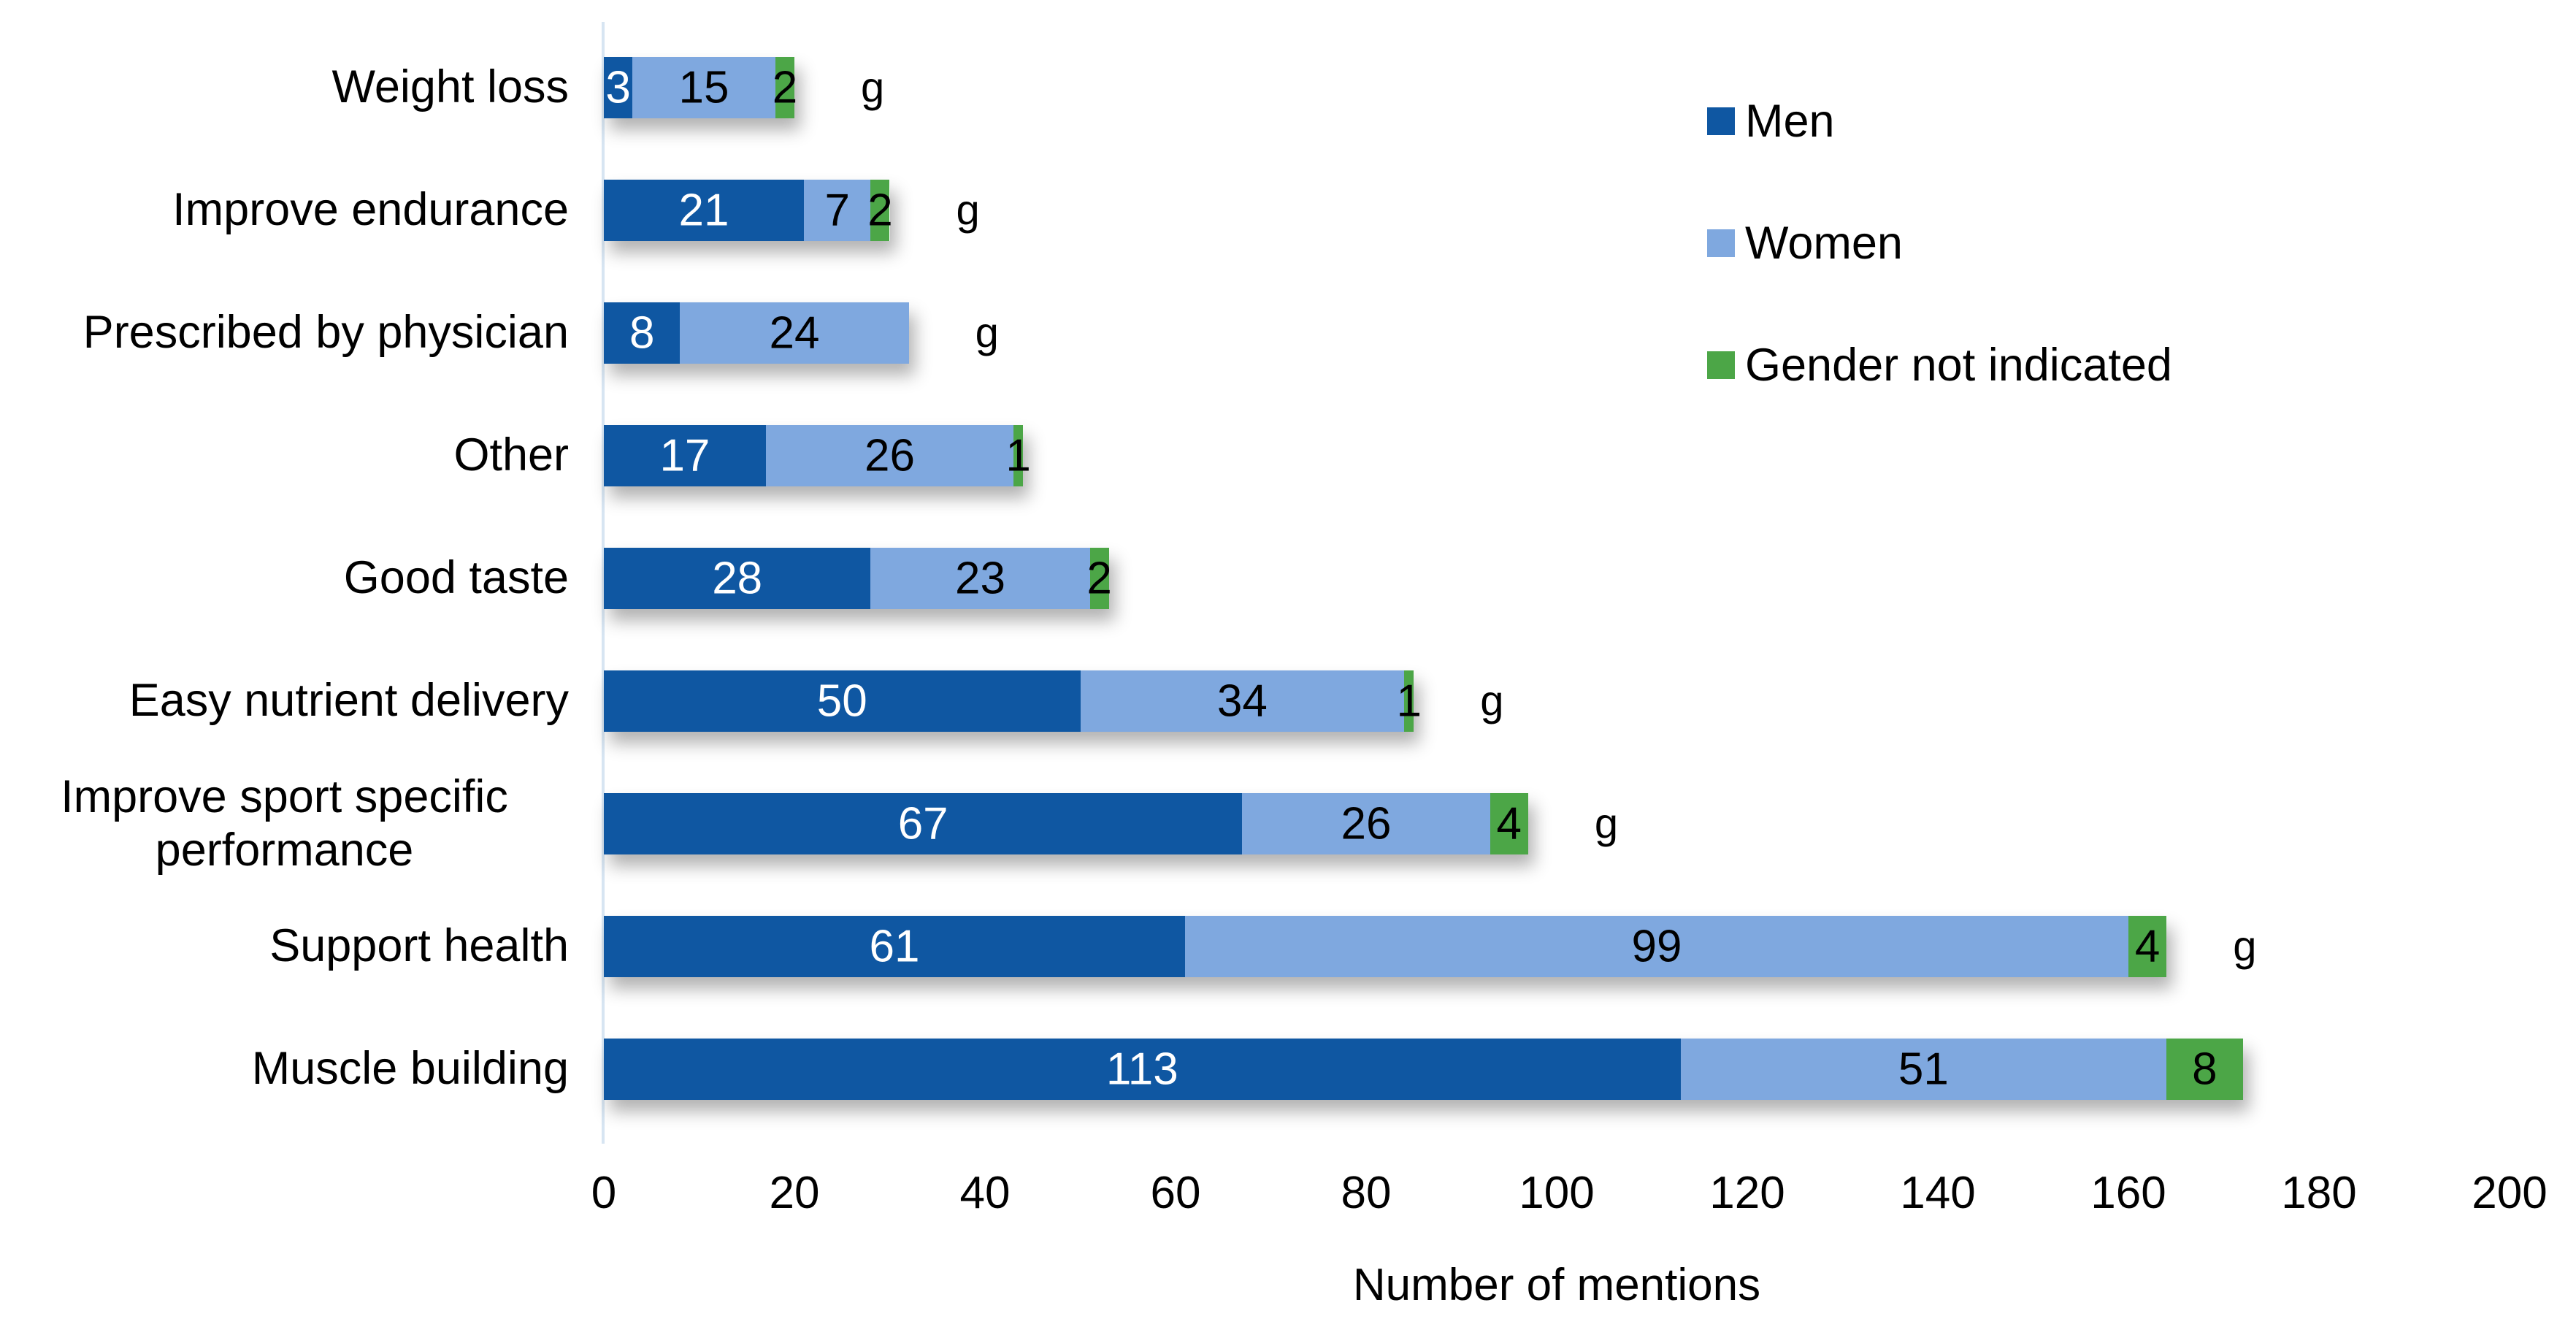 The width and height of the screenshot is (2576, 1327). I want to click on bar-row-muscle-building: Muscle building 113 51 8, so click(1288, 1070).